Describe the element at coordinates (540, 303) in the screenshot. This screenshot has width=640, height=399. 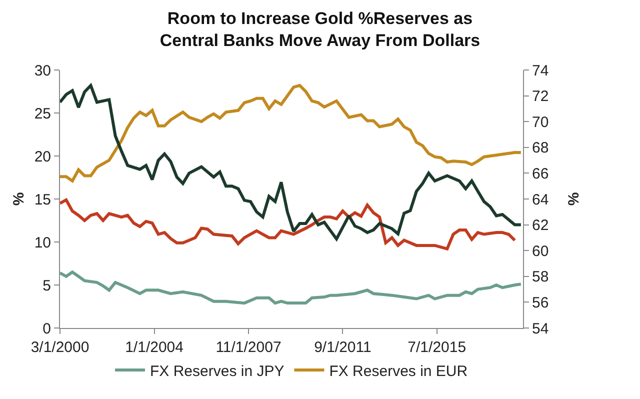
I see `y2-tick-label: 56` at that location.